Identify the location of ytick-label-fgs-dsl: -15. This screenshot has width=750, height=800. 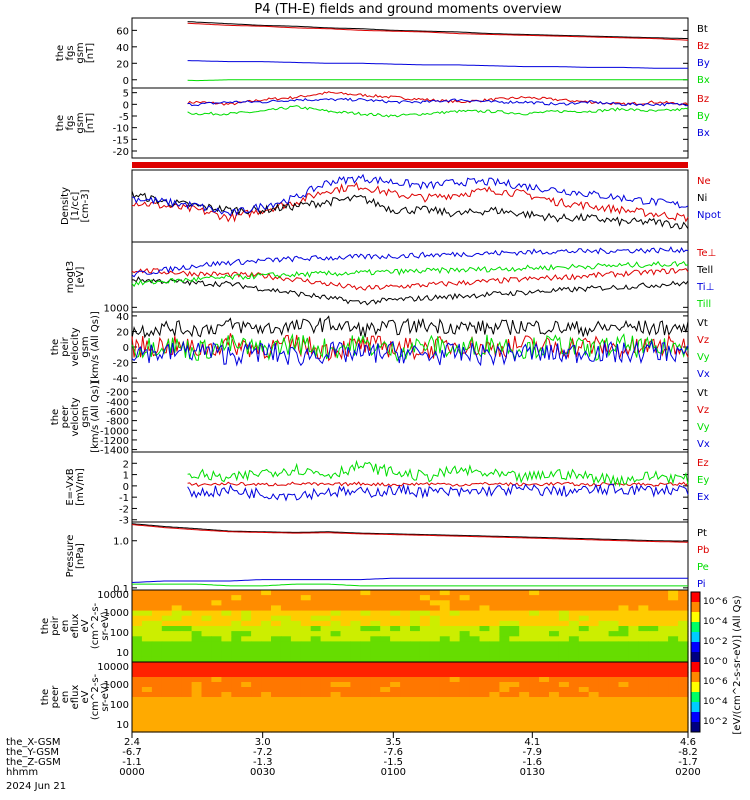
(121, 140).